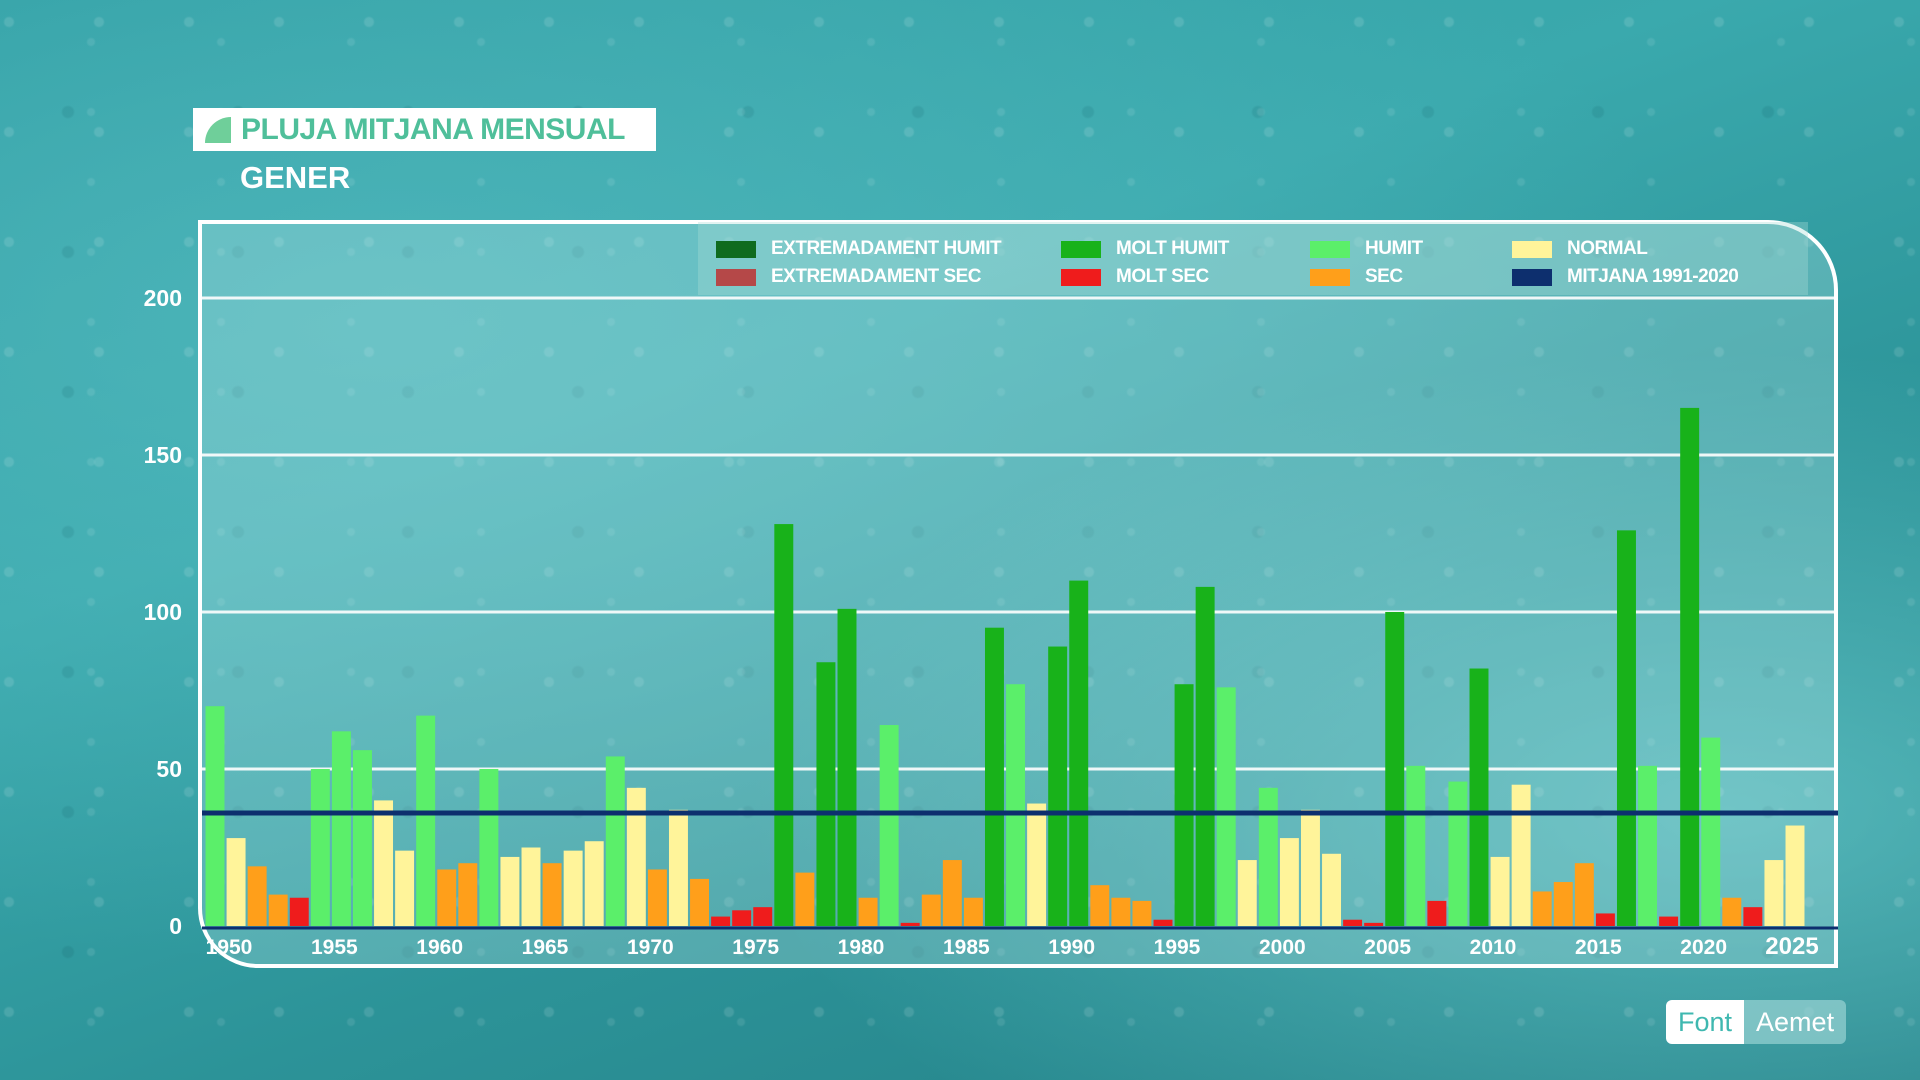 Image resolution: width=1920 pixels, height=1080 pixels. I want to click on bar-1990, so click(1058, 786).